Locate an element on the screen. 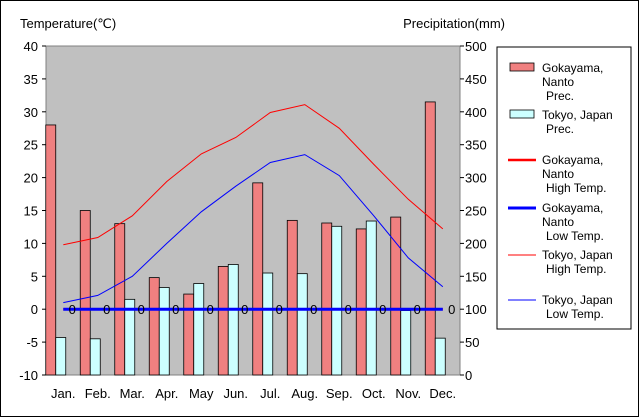  legend-label: Gokayama, Nanto Prec. is located at coordinates (572, 82).